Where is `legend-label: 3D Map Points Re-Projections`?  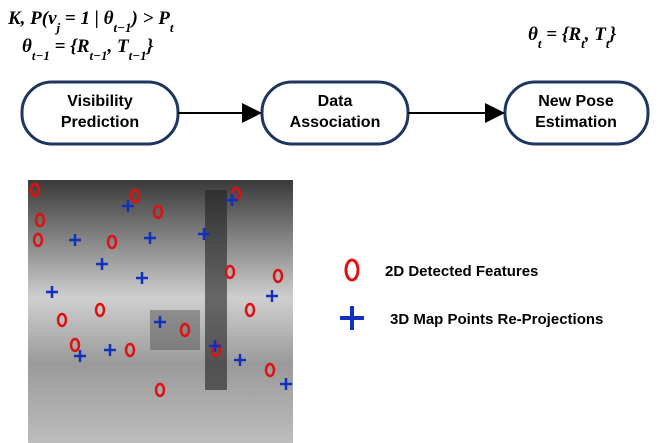 legend-label: 3D Map Points Re-Projections is located at coordinates (496, 319).